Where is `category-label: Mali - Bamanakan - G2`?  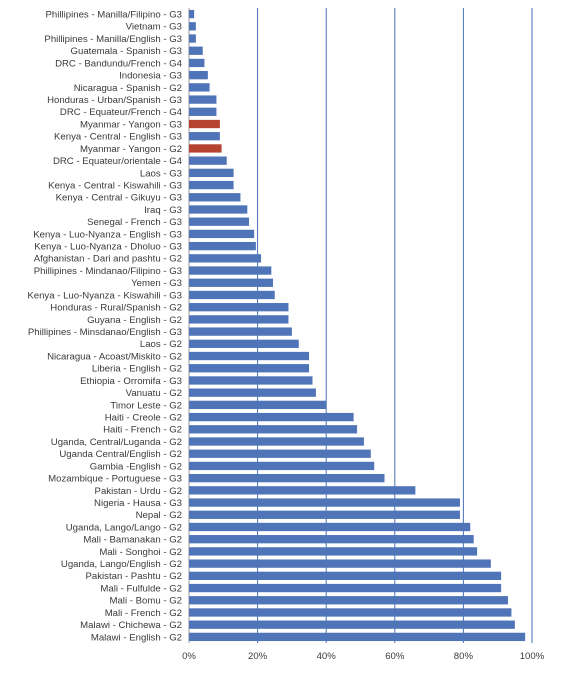
category-label: Mali - Bamanakan - G2 is located at coordinates (132, 540).